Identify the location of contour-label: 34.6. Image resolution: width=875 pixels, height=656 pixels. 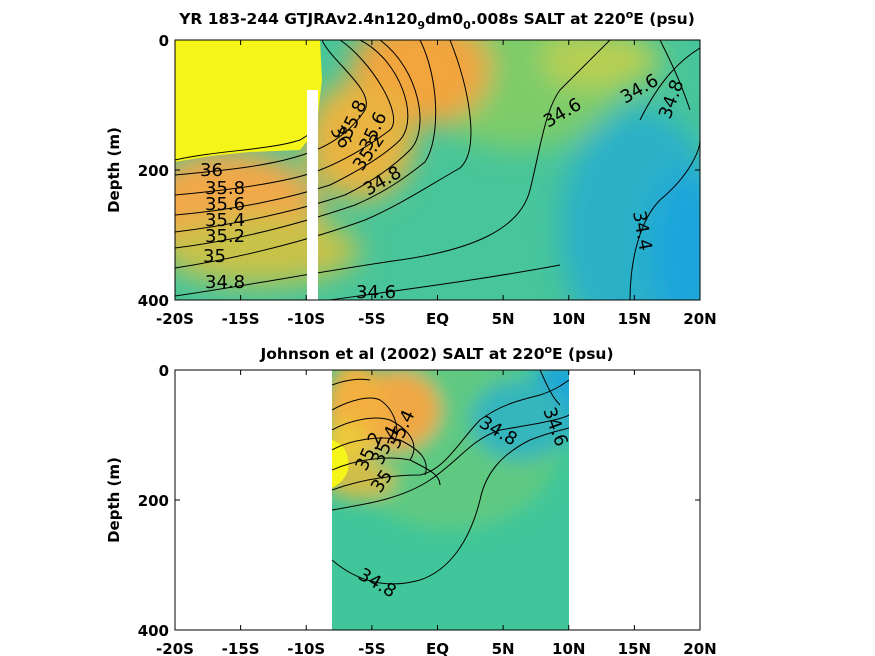
(376, 292).